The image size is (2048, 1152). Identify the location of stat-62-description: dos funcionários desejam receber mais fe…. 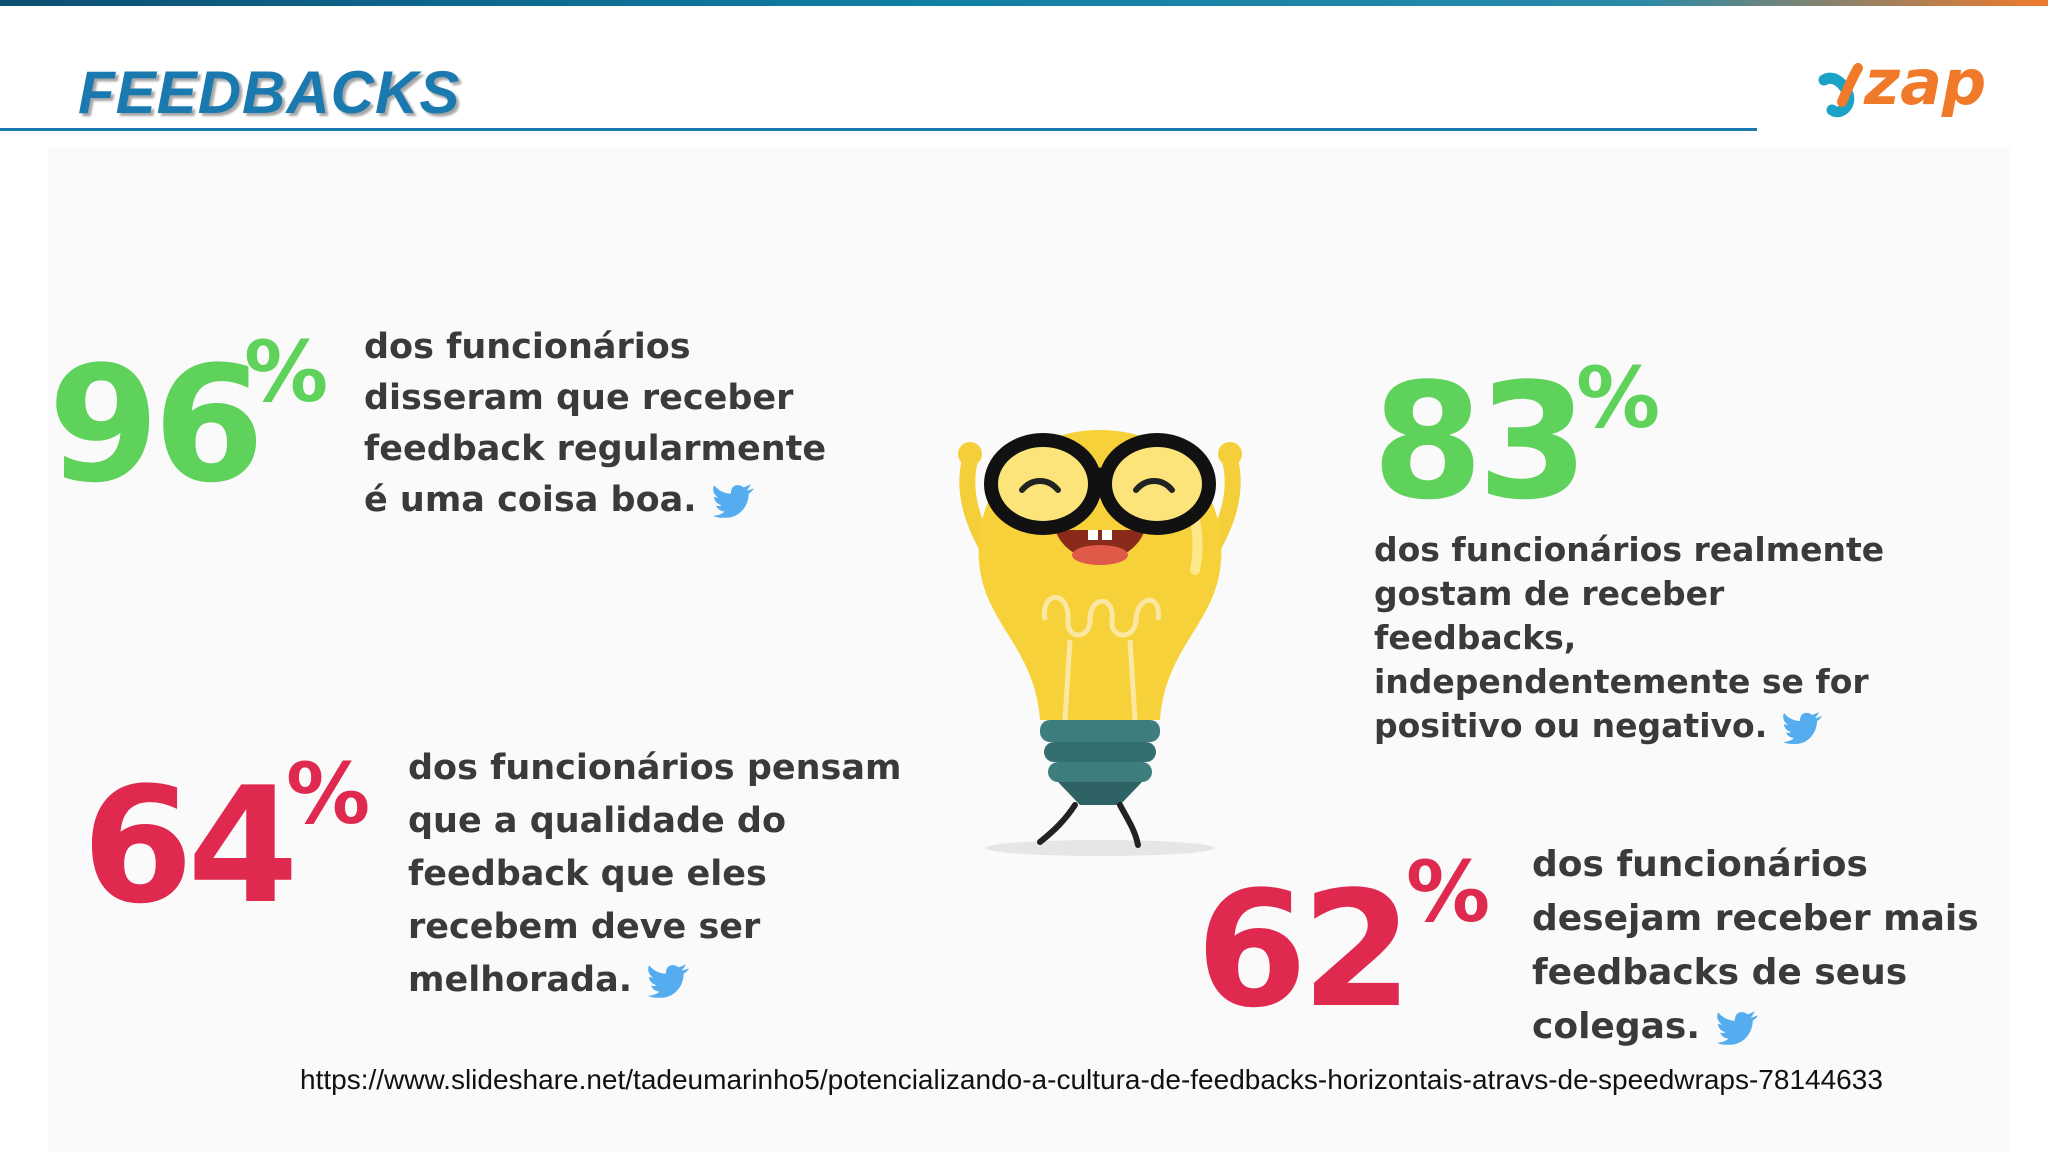
(1772, 946).